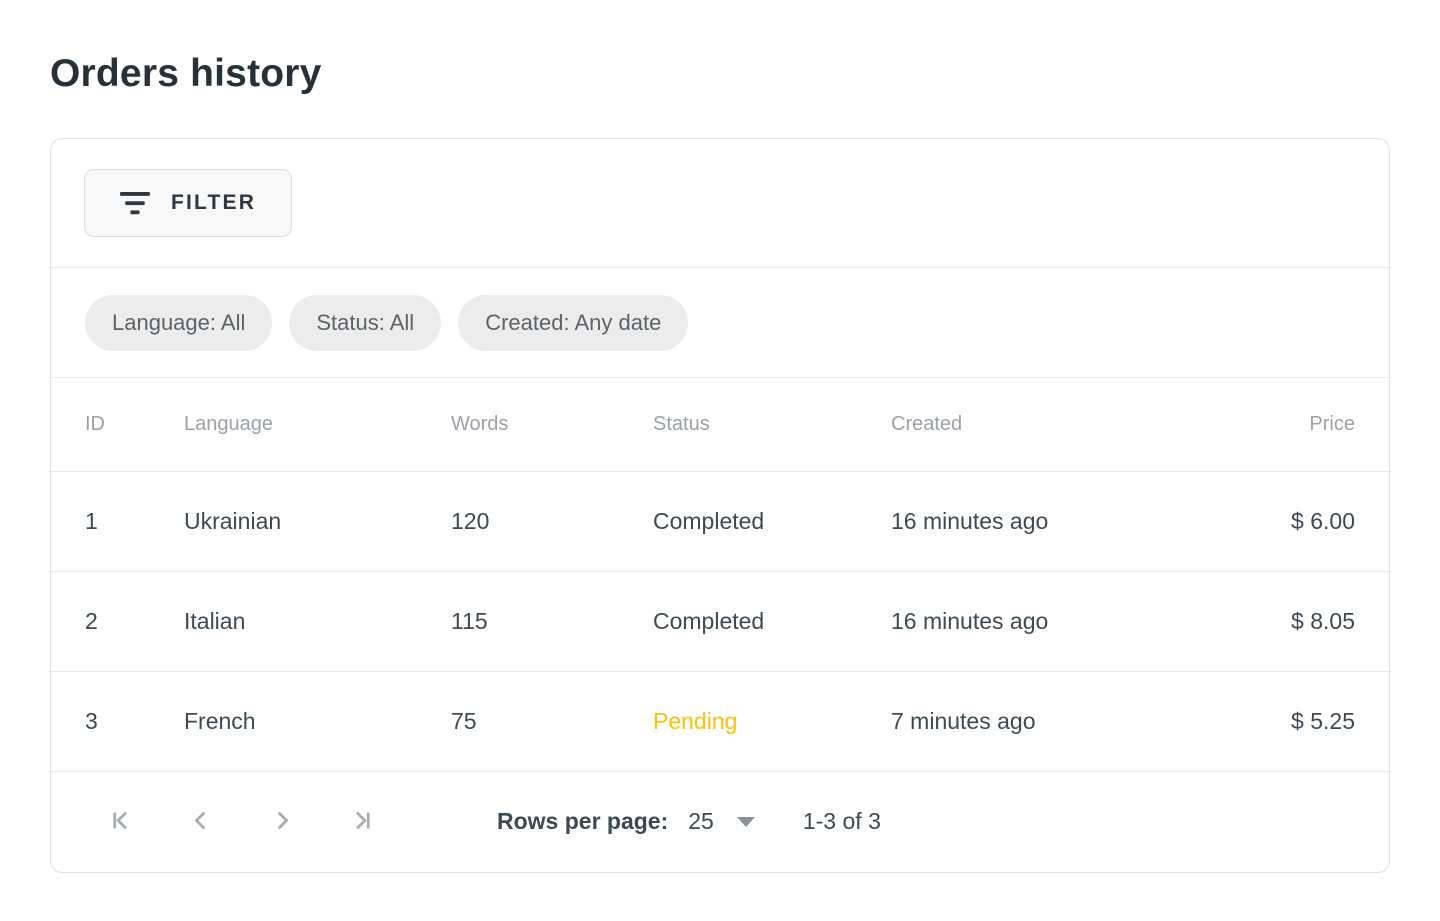  What do you see at coordinates (772, 721) in the screenshot?
I see `cell-status: Pending` at bounding box center [772, 721].